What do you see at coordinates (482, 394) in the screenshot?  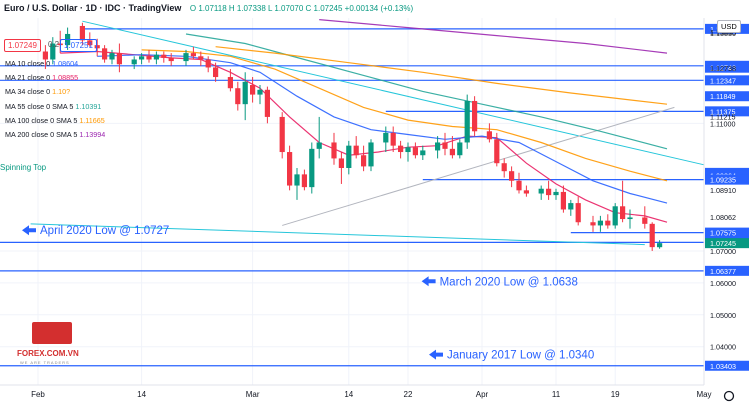 I see `time-tick-label: Apr` at bounding box center [482, 394].